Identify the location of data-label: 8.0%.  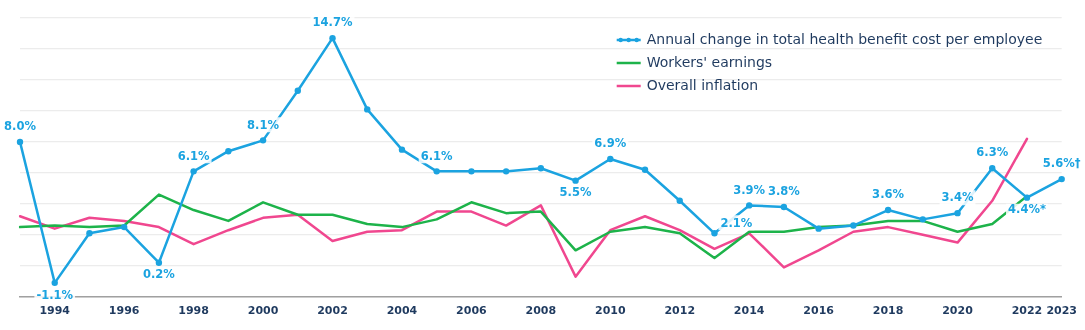
(20, 126).